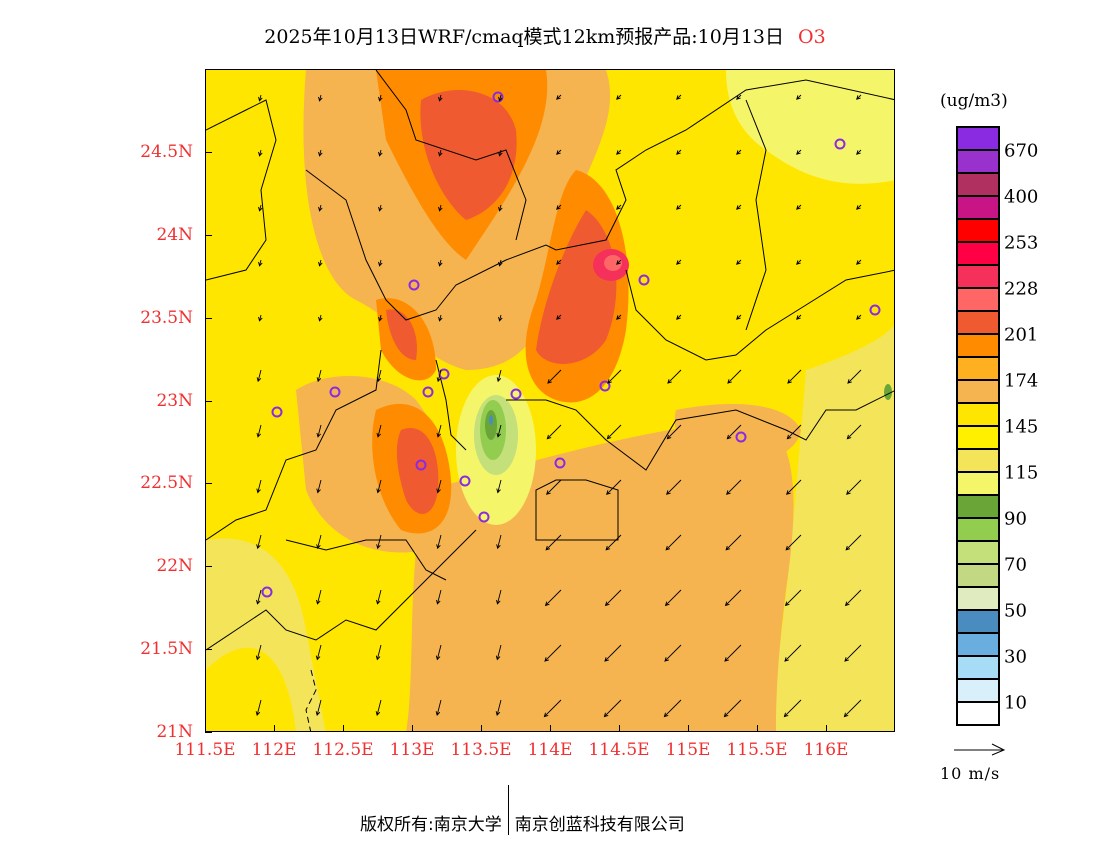 The width and height of the screenshot is (1100, 850). Describe the element at coordinates (974, 101) in the screenshot. I see `legend-unit: (ug/m3)` at that location.